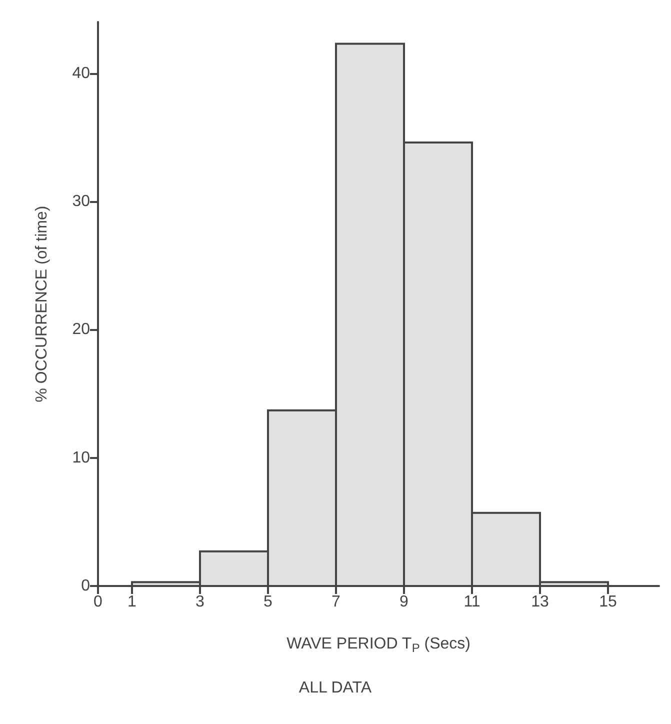 The height and width of the screenshot is (724, 671). I want to click on y-tick-label: 0, so click(85, 586).